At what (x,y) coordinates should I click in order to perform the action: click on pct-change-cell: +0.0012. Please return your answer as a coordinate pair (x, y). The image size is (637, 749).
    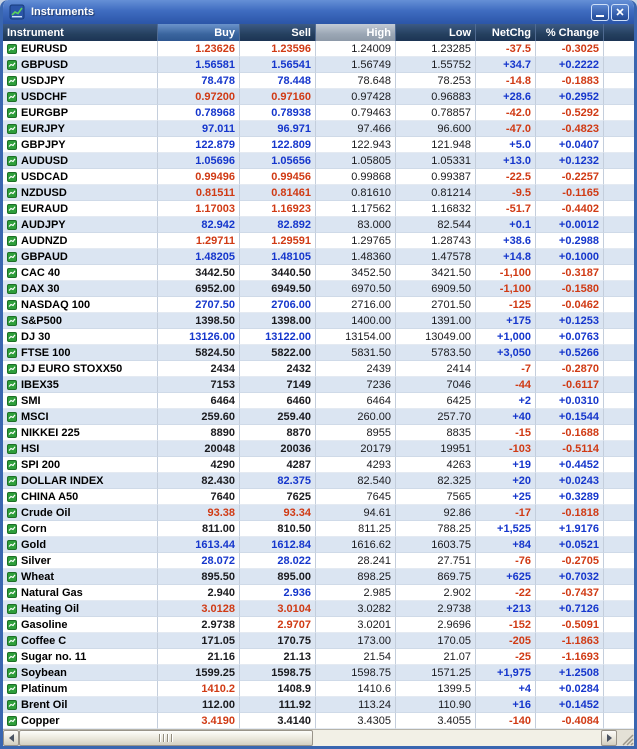
    Looking at the image, I should click on (570, 225).